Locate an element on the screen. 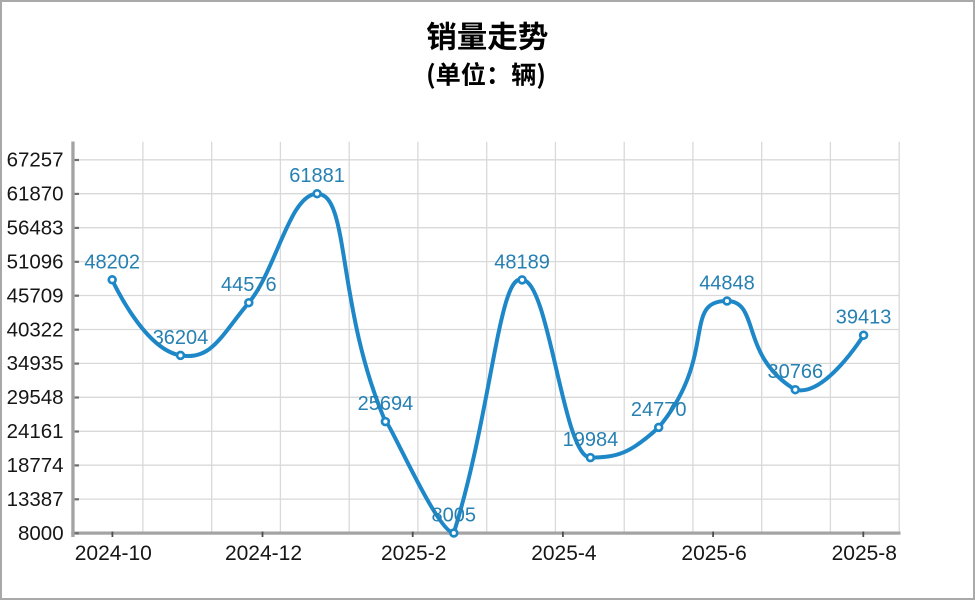 The image size is (975, 600). svg-text: 2025-6 is located at coordinates (713, 553).